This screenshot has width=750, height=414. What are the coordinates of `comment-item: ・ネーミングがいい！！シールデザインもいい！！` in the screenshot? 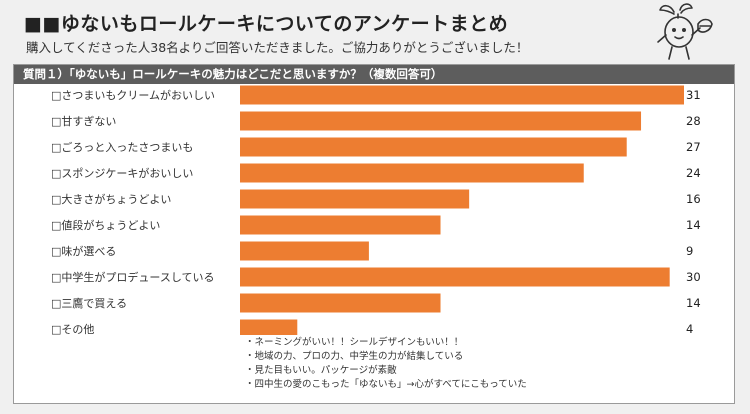 It's located at (354, 342).